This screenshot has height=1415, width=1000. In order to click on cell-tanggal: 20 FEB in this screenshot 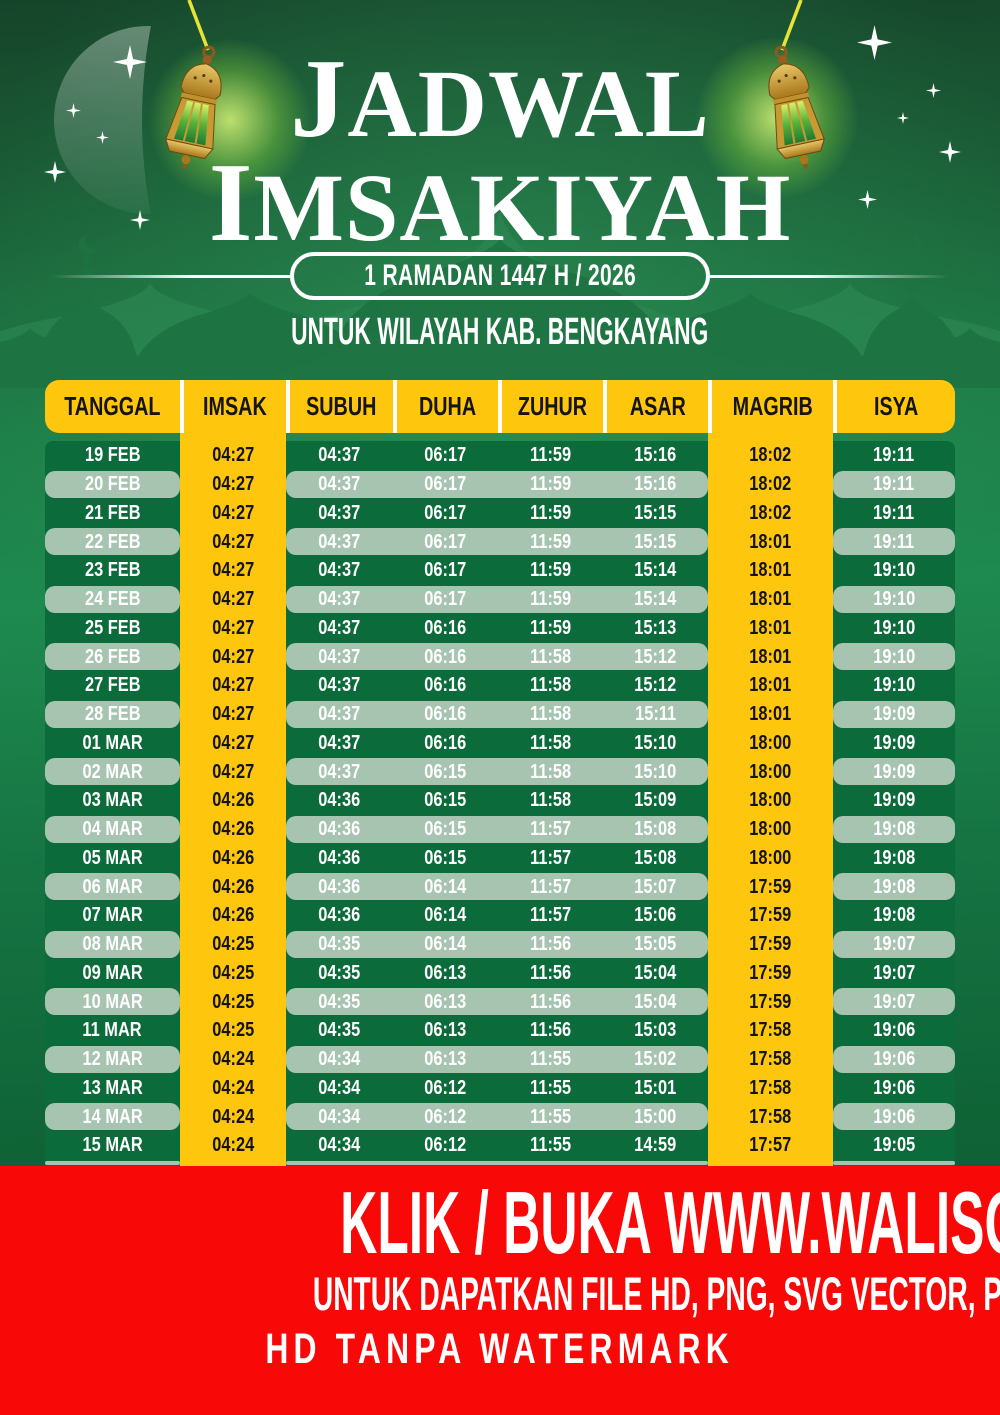, I will do `click(112, 484)`.